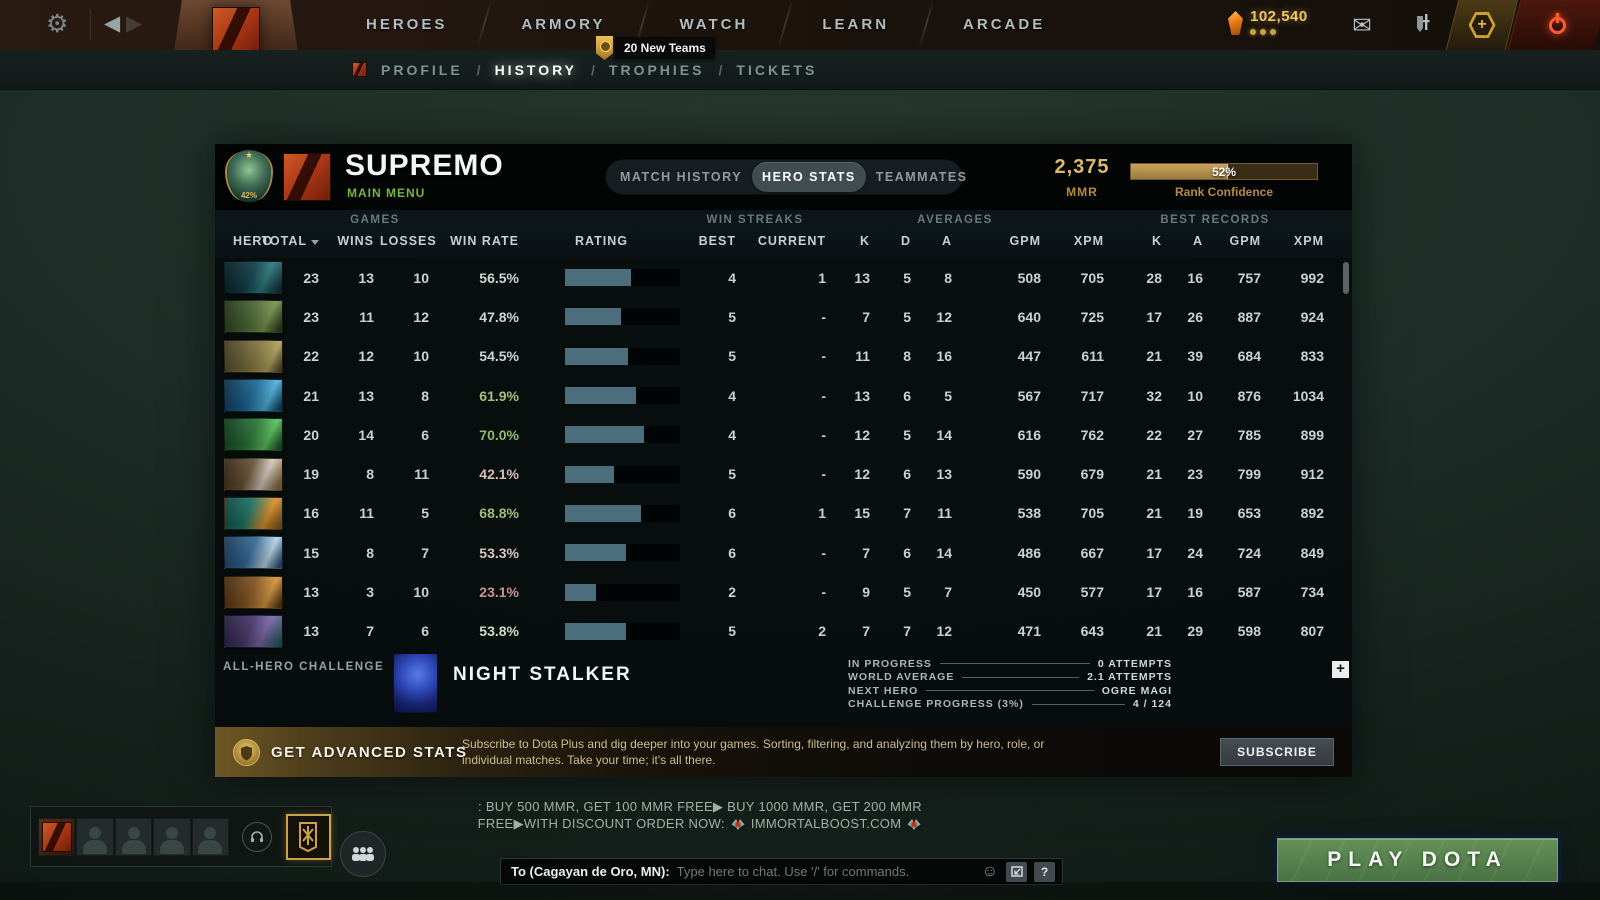  What do you see at coordinates (315, 242) in the screenshot?
I see `sort-chevron-icon` at bounding box center [315, 242].